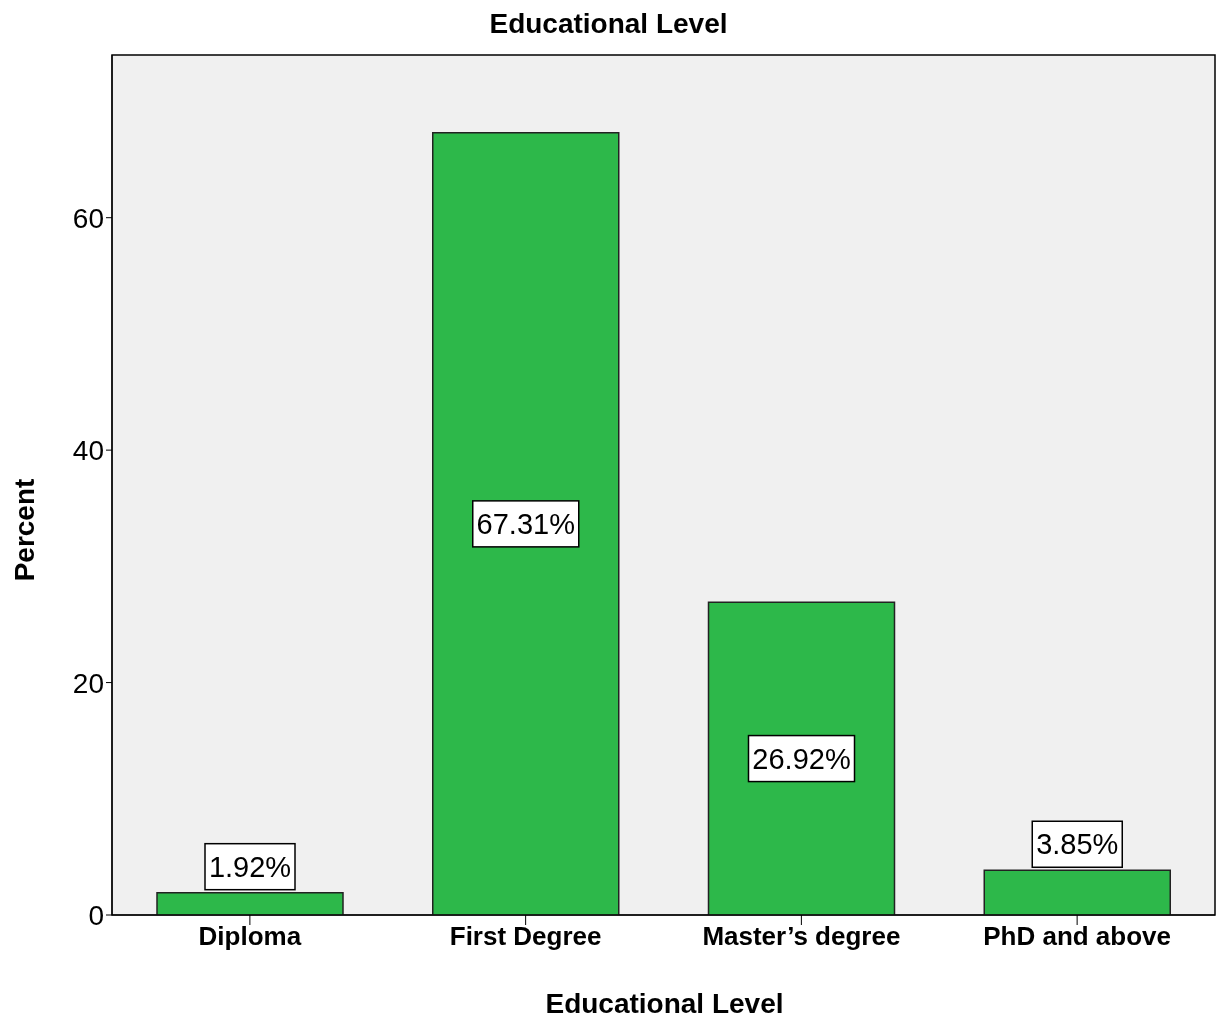  Describe the element at coordinates (1077, 844) in the screenshot. I see `data-label: 3.85%` at that location.